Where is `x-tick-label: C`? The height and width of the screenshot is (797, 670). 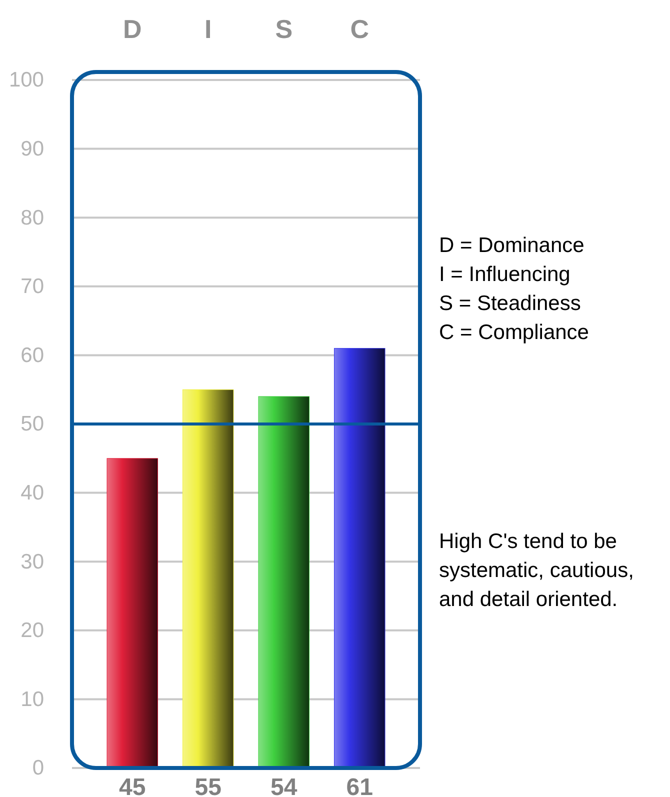 x-tick-label: C is located at coordinates (360, 29).